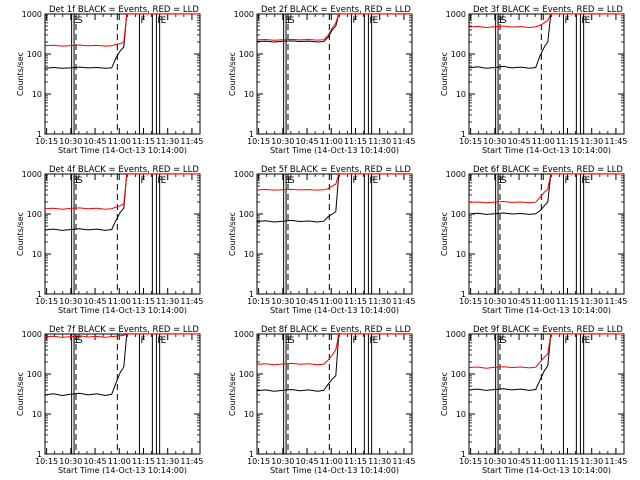 This screenshot has width=640, height=480. What do you see at coordinates (124, 10) in the screenshot?
I see `panel-title: Det 1f BLACK = Events, RED = LLD` at bounding box center [124, 10].